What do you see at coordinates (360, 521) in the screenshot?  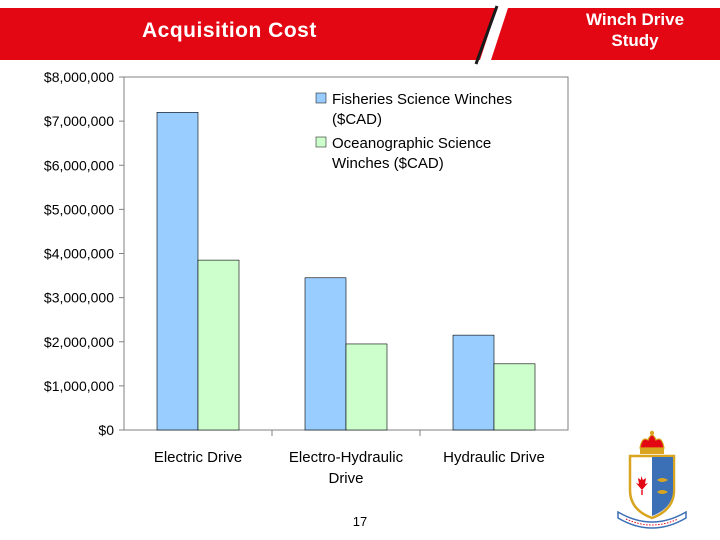 I see `page-number: 17` at bounding box center [360, 521].